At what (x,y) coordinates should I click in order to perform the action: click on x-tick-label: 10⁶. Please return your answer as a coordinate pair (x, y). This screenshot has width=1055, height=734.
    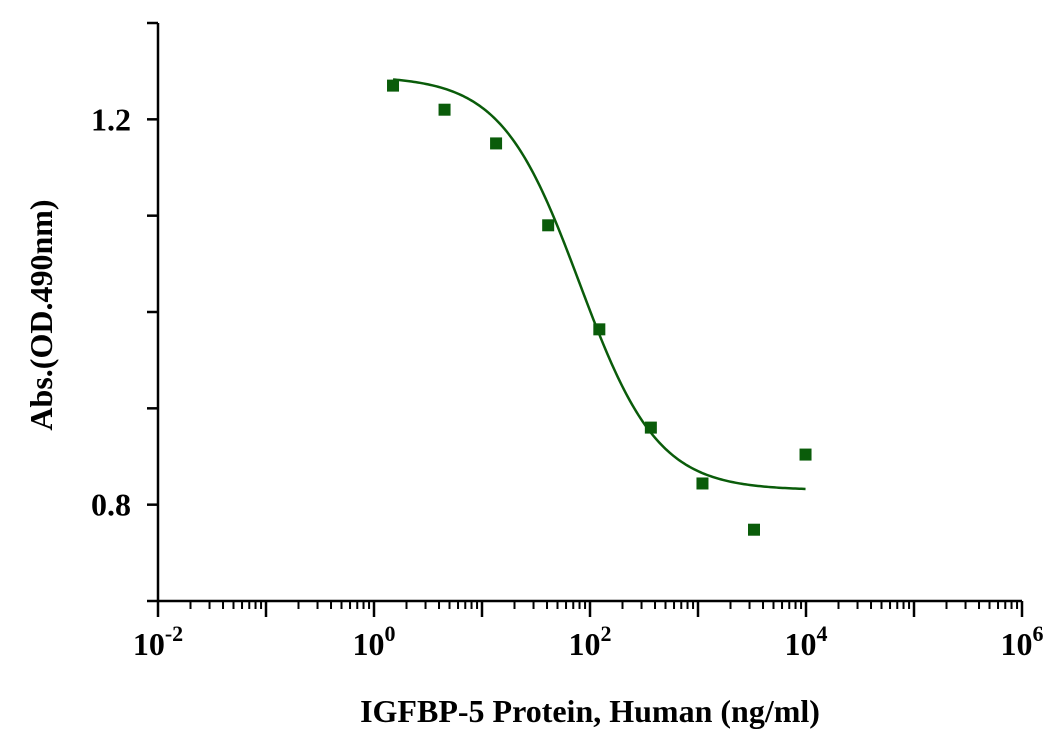
    Looking at the image, I should click on (1022, 641).